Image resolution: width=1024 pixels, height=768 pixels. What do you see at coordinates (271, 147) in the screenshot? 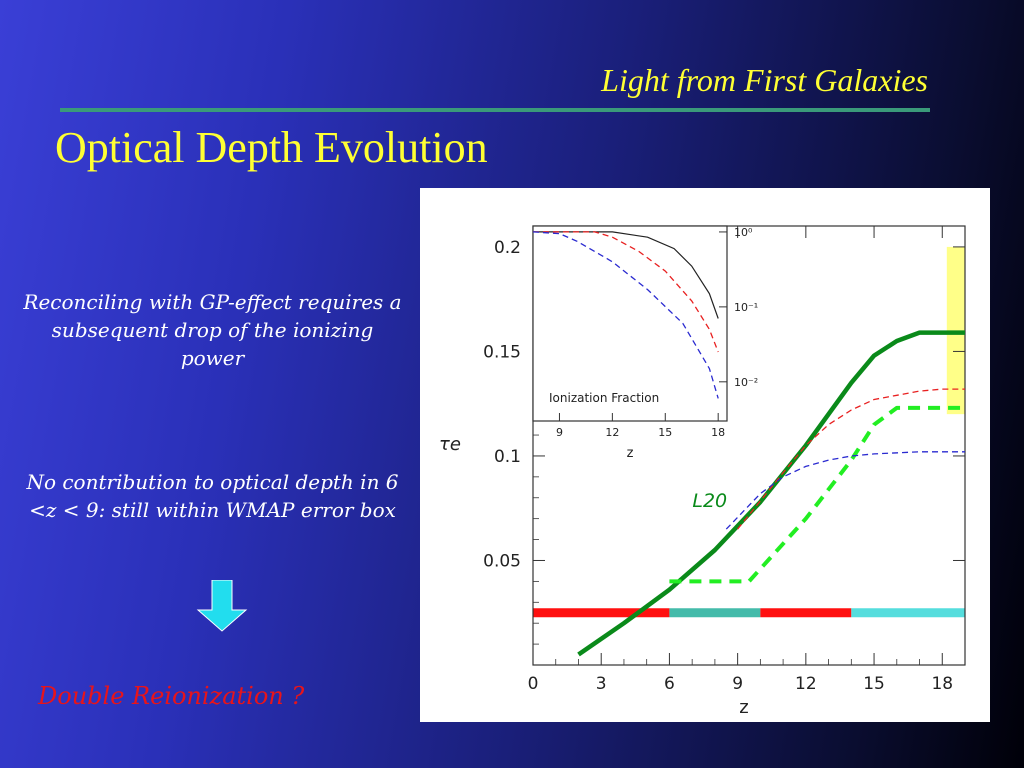
I see `slide-title: Optical Depth Evolution` at bounding box center [271, 147].